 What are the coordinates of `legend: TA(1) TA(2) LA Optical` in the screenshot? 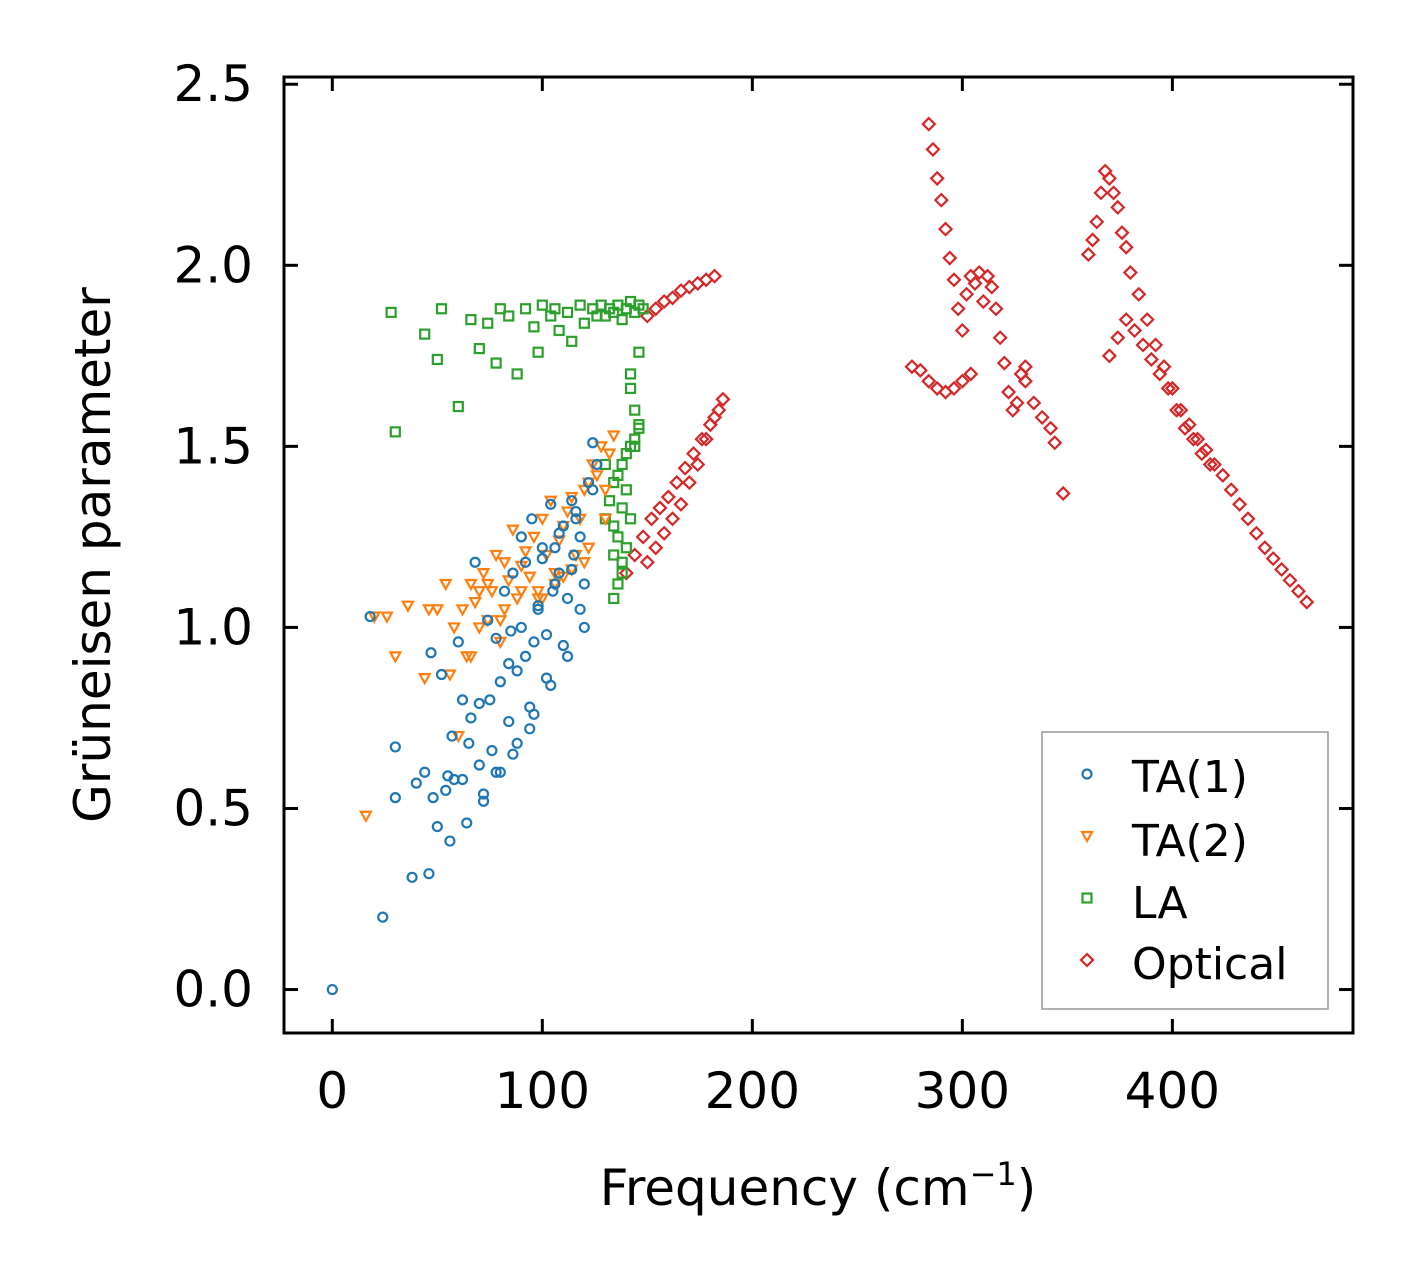 It's located at (1185, 870).